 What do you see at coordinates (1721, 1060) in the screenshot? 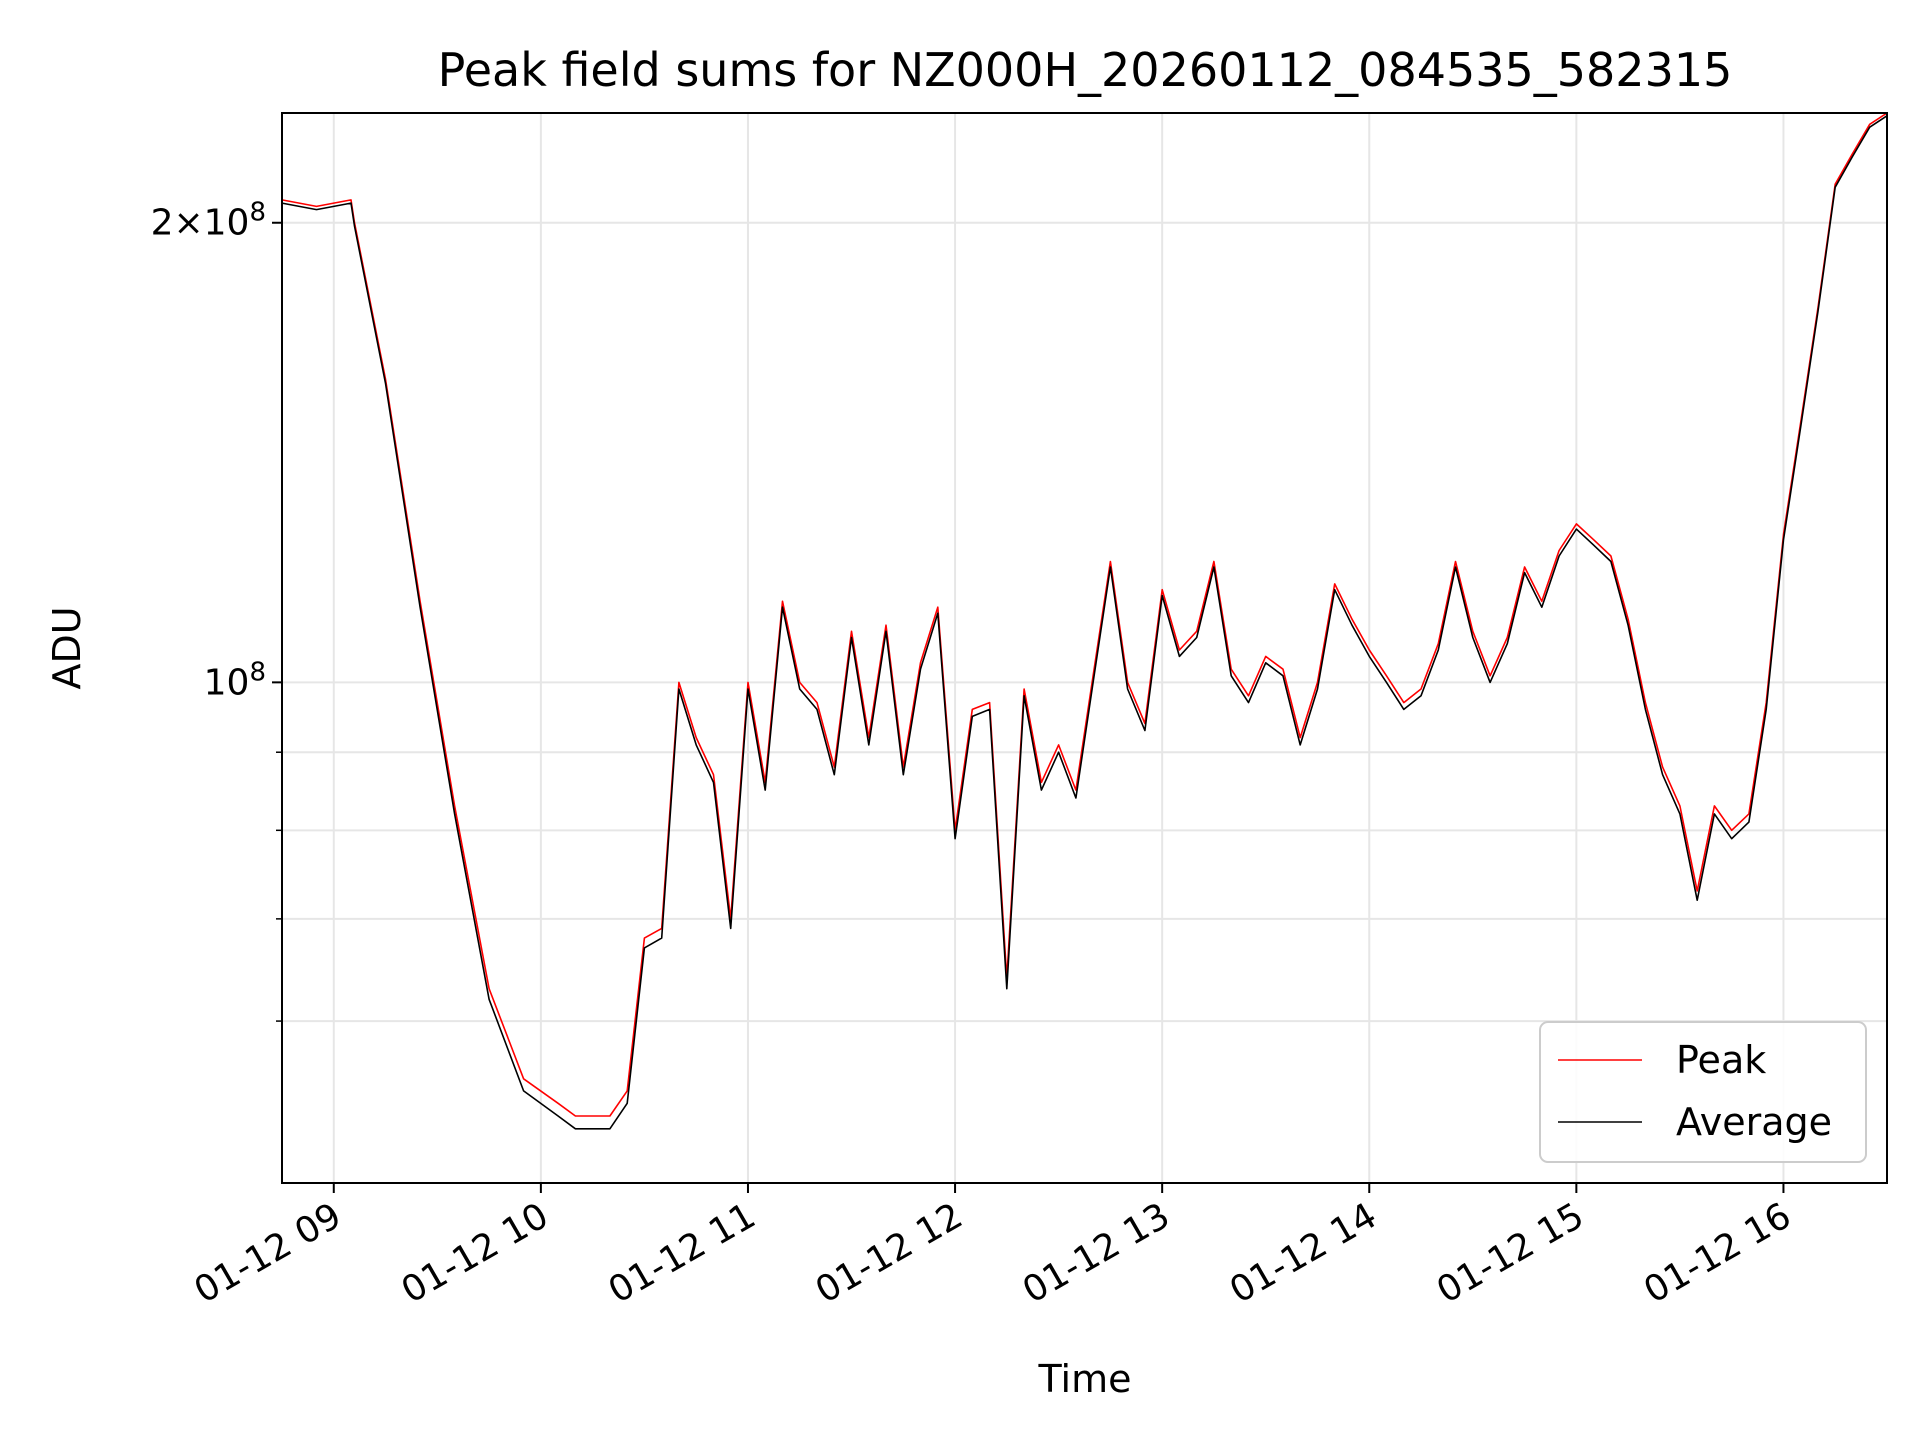
I see `legend-label-peak: Peak` at bounding box center [1721, 1060].